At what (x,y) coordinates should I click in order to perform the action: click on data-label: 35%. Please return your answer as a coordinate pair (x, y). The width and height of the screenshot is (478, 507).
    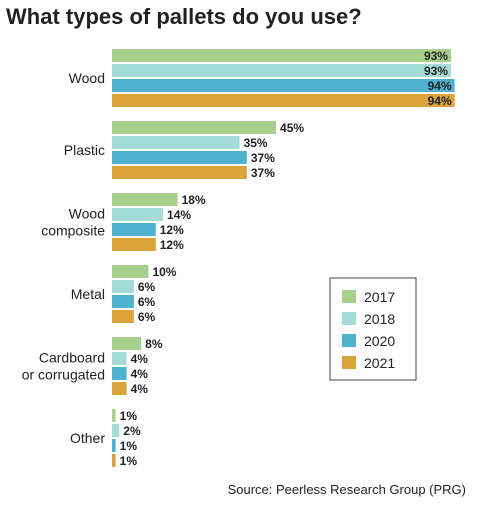
    Looking at the image, I should click on (256, 143).